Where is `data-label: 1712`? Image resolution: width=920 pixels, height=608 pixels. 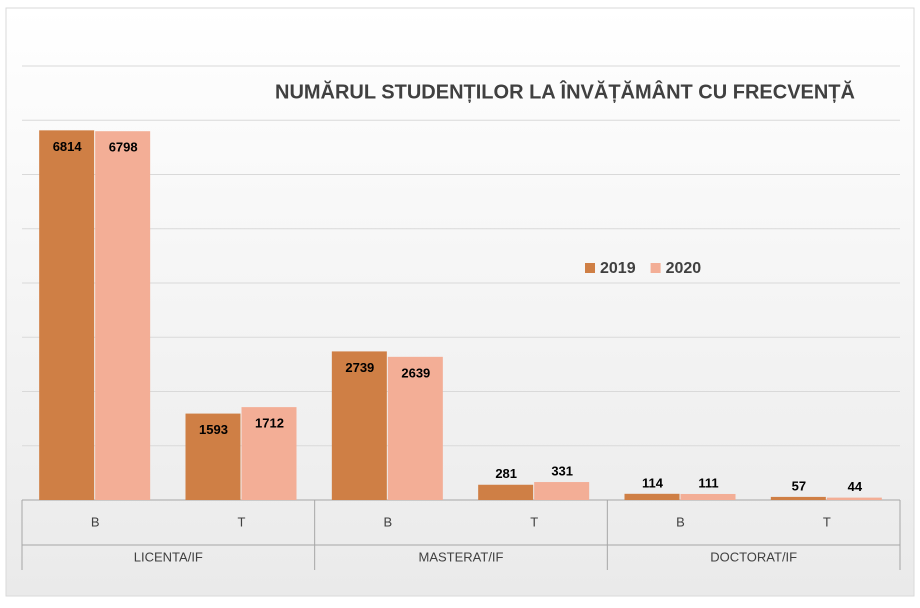
data-label: 1712 is located at coordinates (269, 423).